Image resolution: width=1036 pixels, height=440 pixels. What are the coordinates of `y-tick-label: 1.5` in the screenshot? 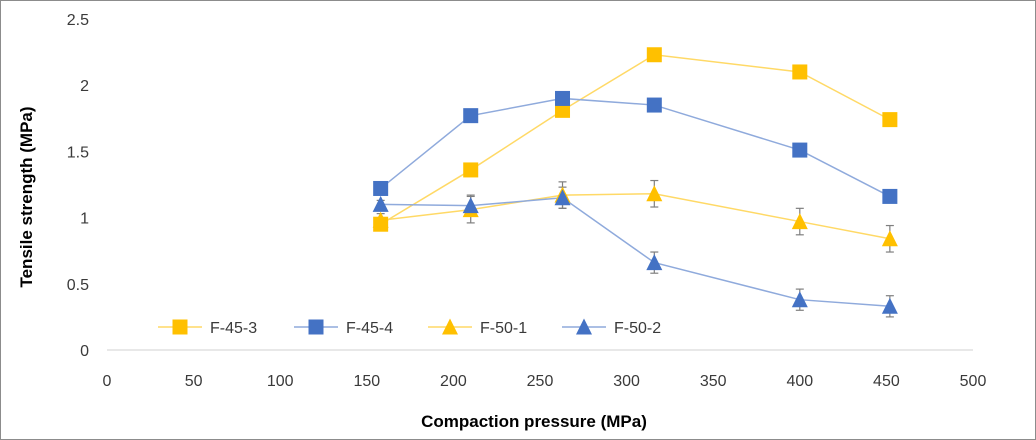 It's located at (78, 152).